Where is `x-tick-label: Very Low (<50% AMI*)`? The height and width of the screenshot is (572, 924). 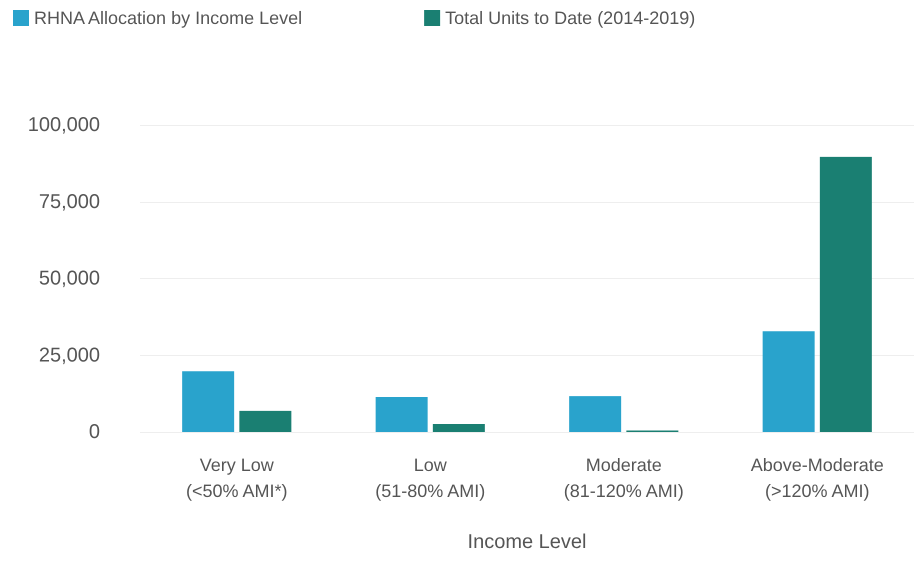
x-tick-label: Very Low (<50% AMI*) is located at coordinates (237, 478).